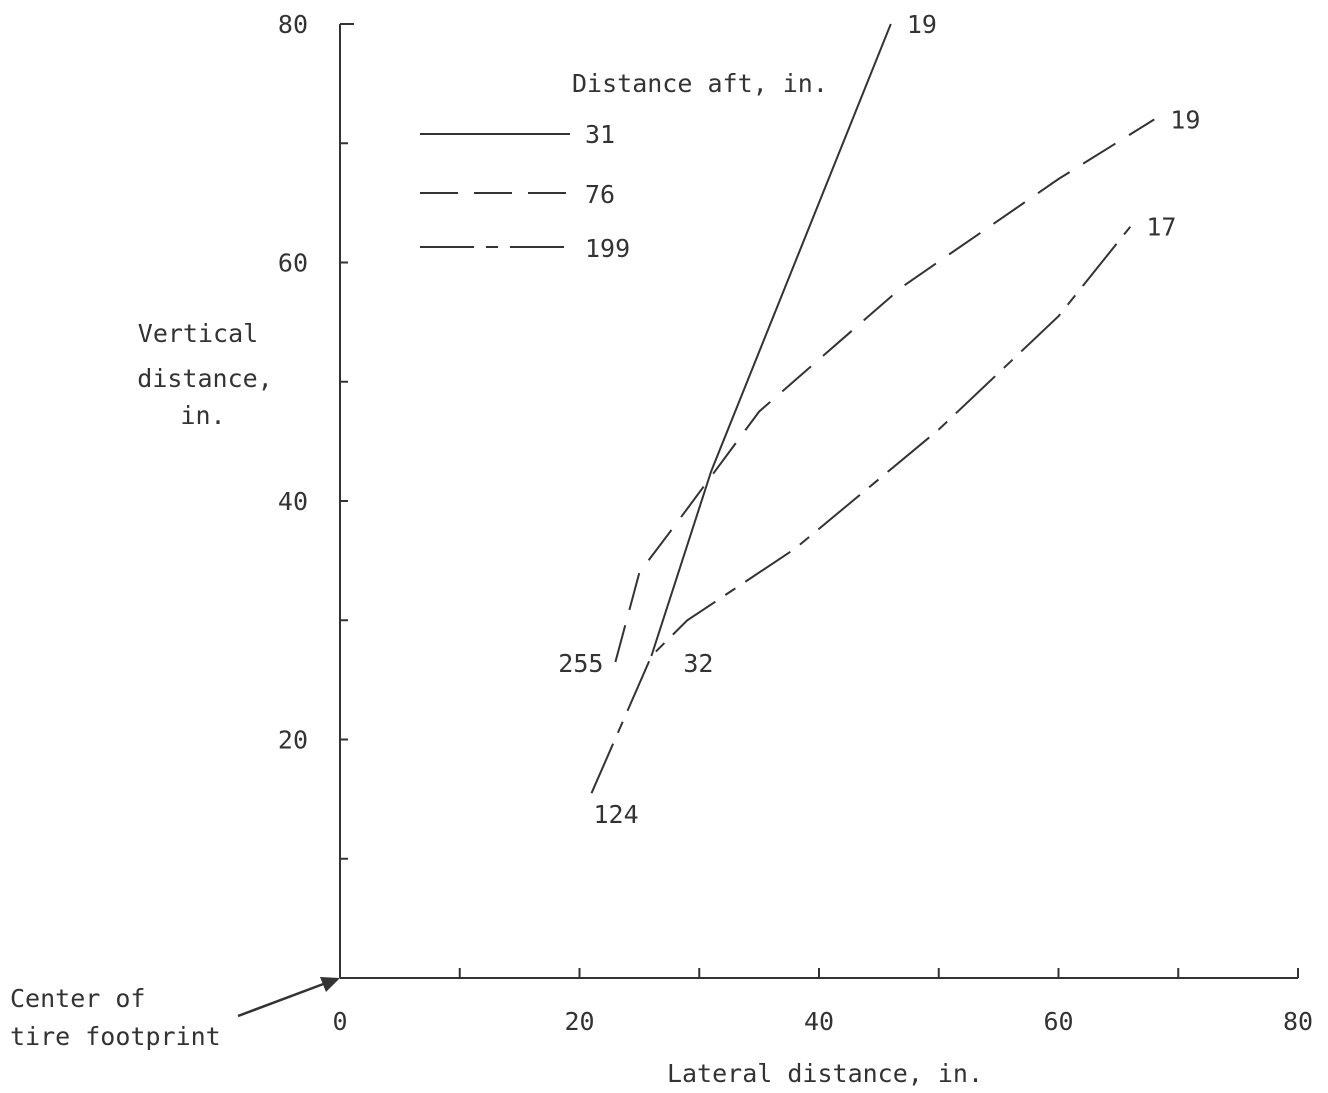  Describe the element at coordinates (293, 501) in the screenshot. I see `y-tick-label-40: 40` at that location.